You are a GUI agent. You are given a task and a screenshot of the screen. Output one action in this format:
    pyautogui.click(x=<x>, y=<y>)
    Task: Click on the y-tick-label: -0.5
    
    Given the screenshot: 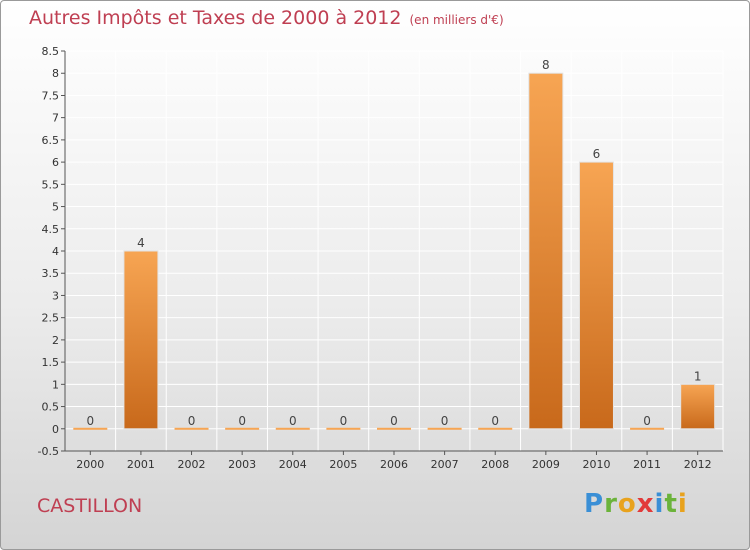 What is the action you would take?
    pyautogui.click(x=48, y=451)
    